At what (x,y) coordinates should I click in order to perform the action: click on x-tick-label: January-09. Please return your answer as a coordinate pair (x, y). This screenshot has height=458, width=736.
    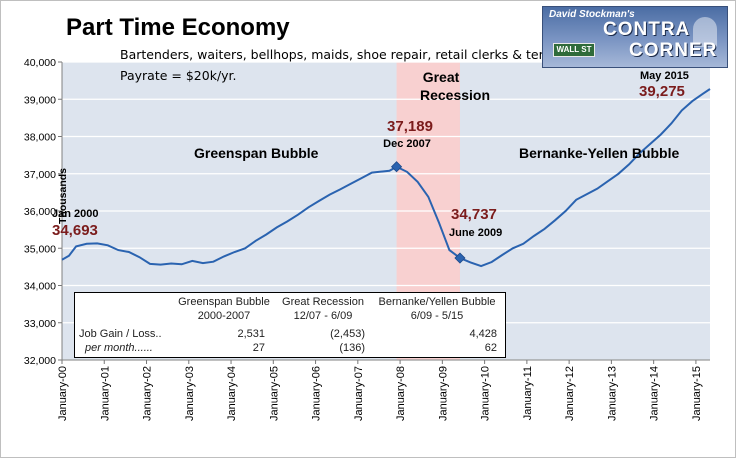
    Looking at the image, I should click on (443, 393).